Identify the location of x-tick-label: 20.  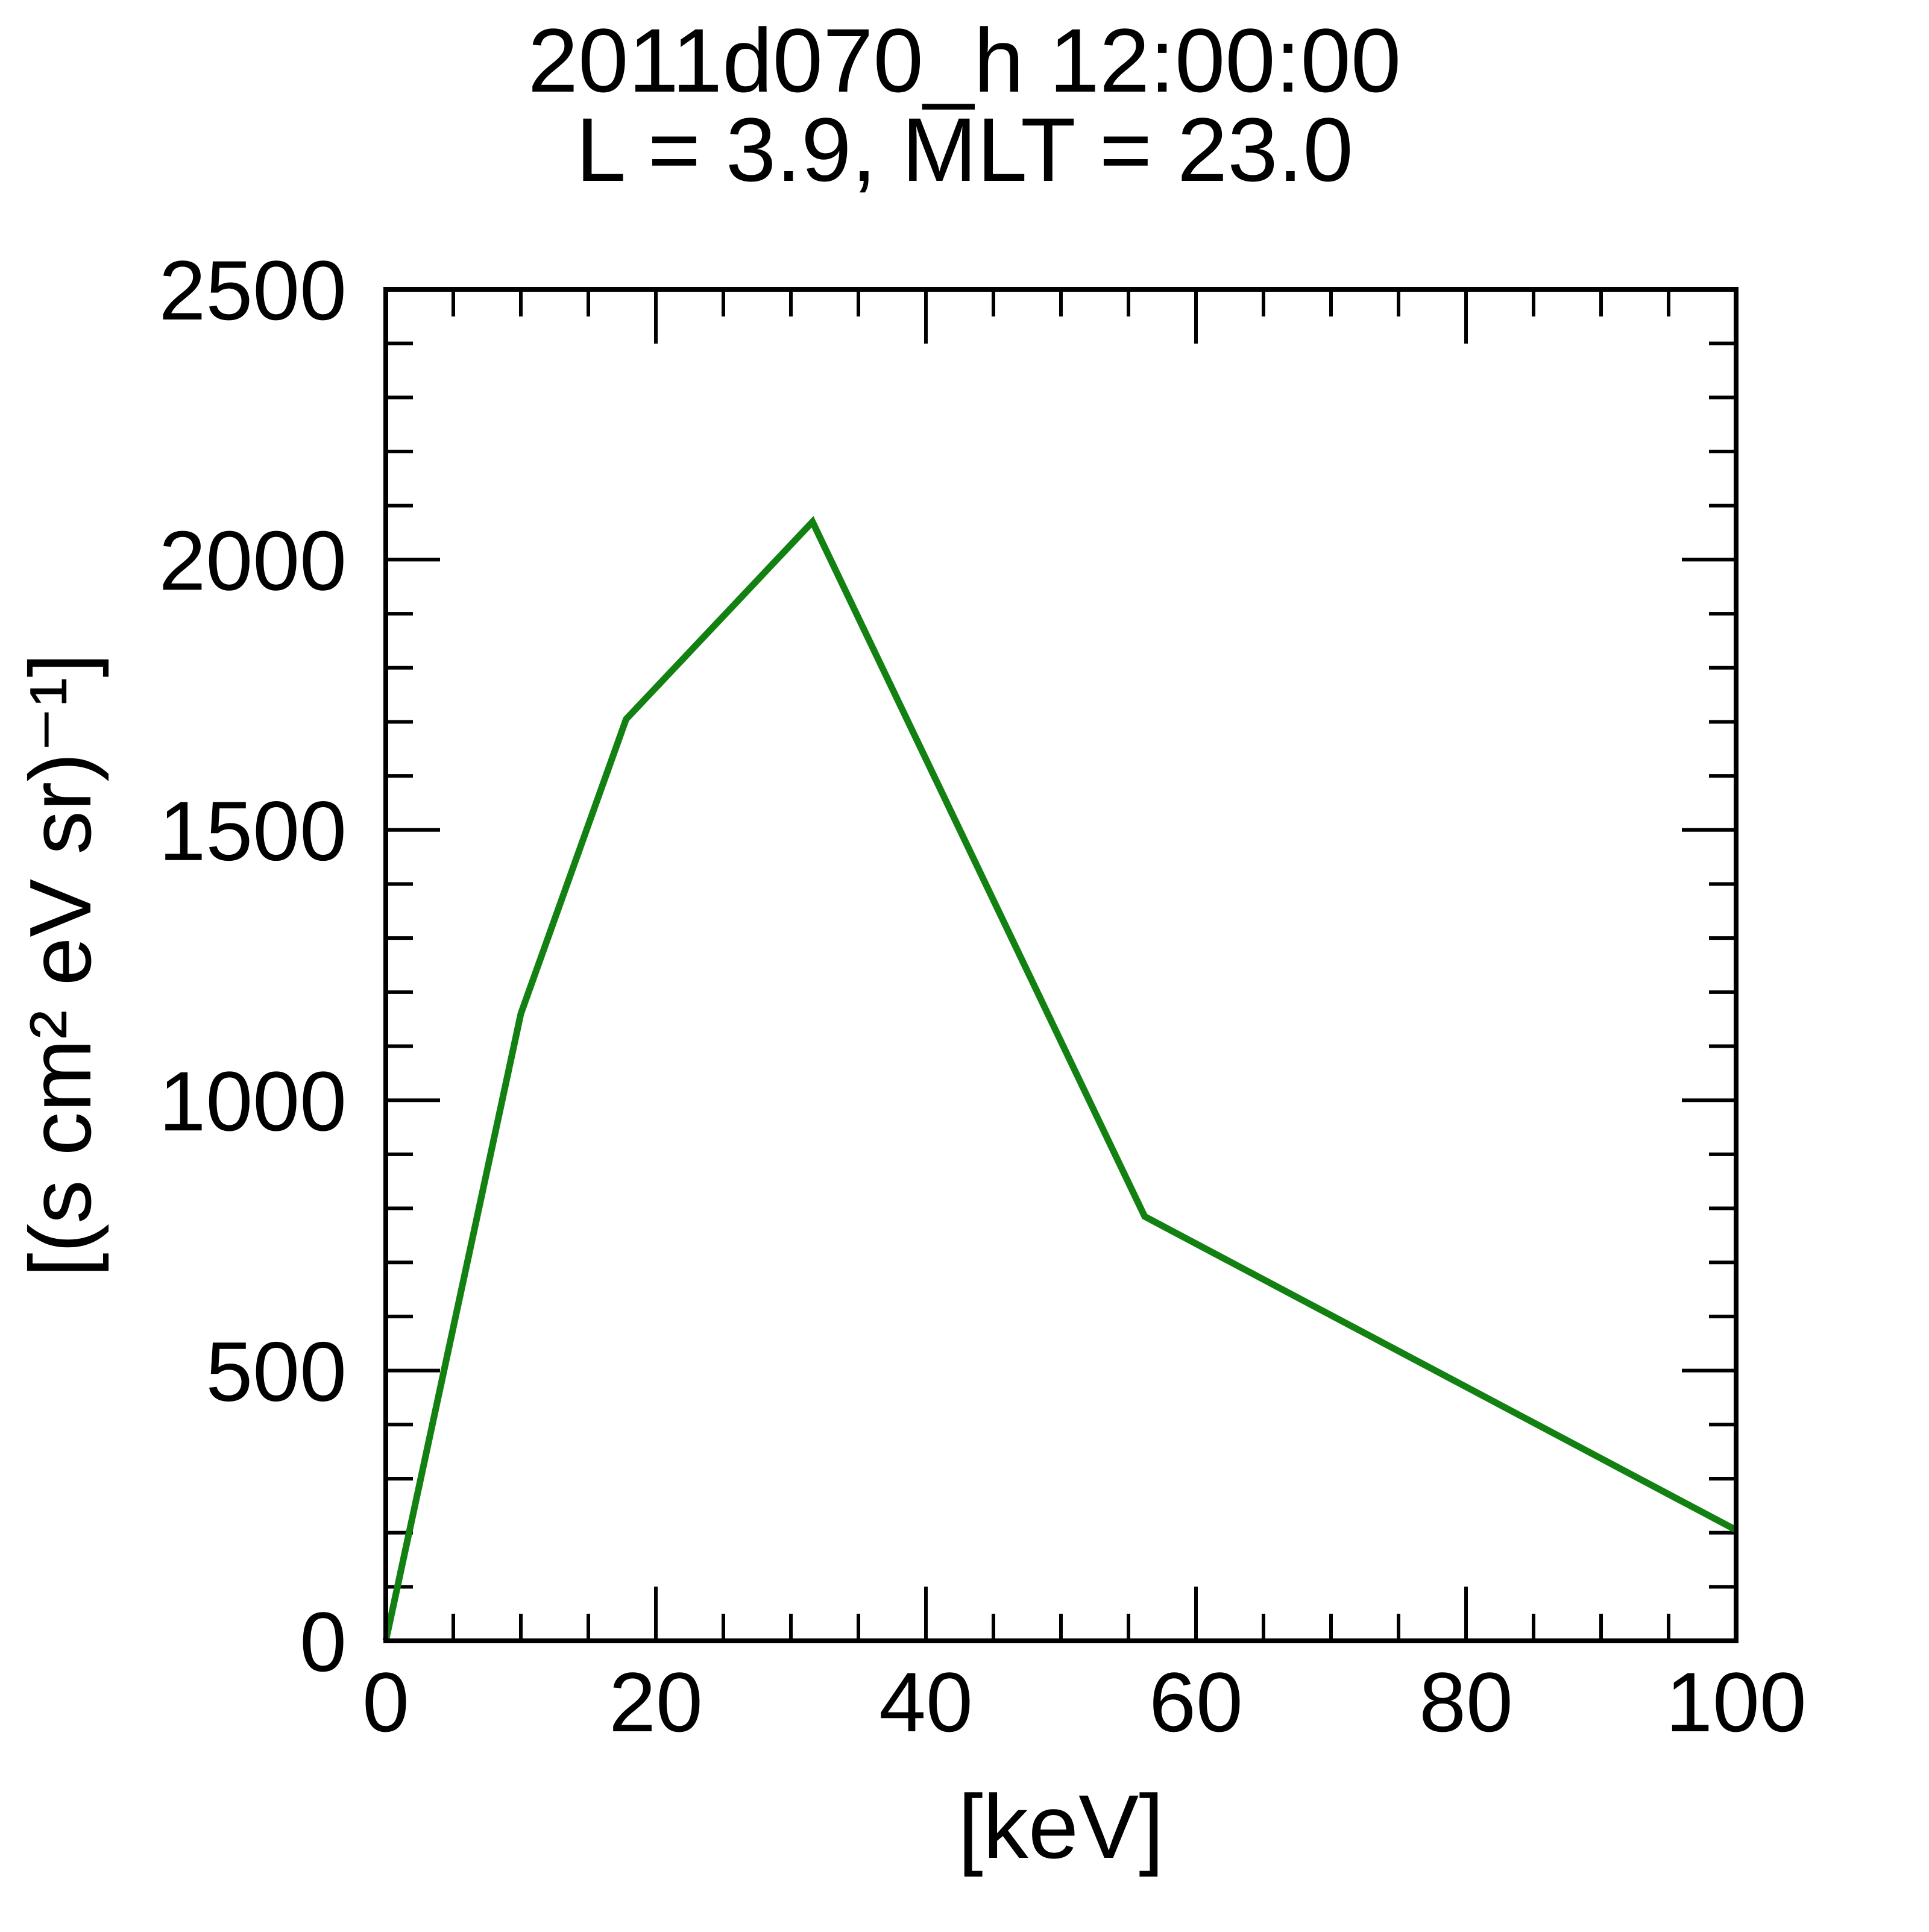
(656, 1702).